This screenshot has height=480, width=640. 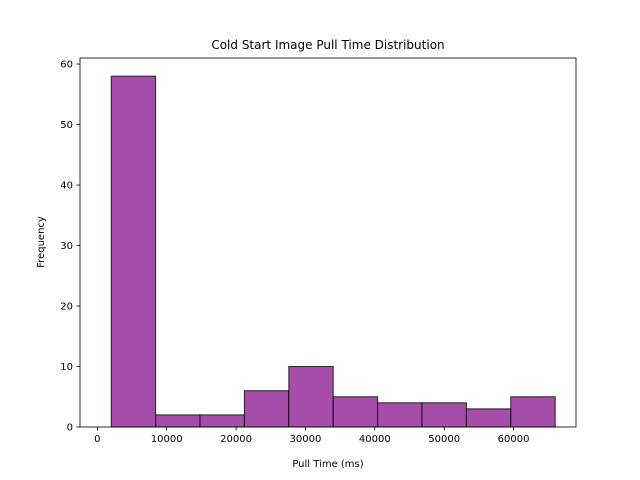 What do you see at coordinates (167, 439) in the screenshot?
I see `x-tick-label: 10000` at bounding box center [167, 439].